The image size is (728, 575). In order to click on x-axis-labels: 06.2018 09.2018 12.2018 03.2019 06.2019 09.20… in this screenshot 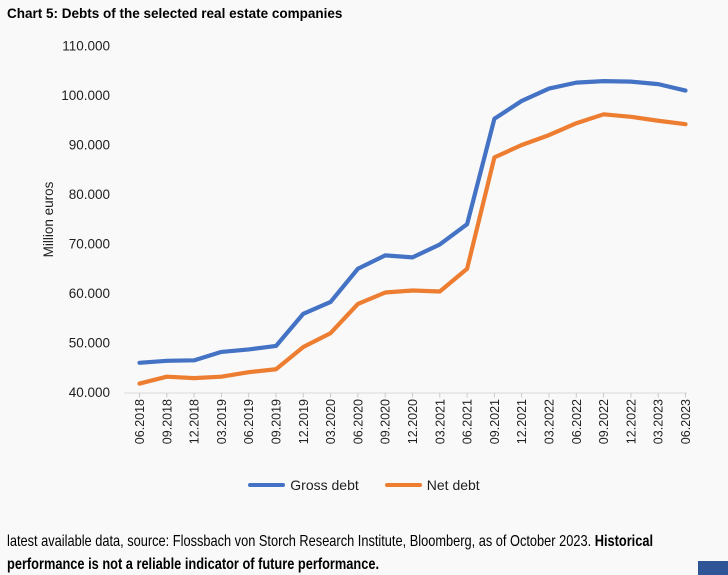, I will do `click(413, 421)`.